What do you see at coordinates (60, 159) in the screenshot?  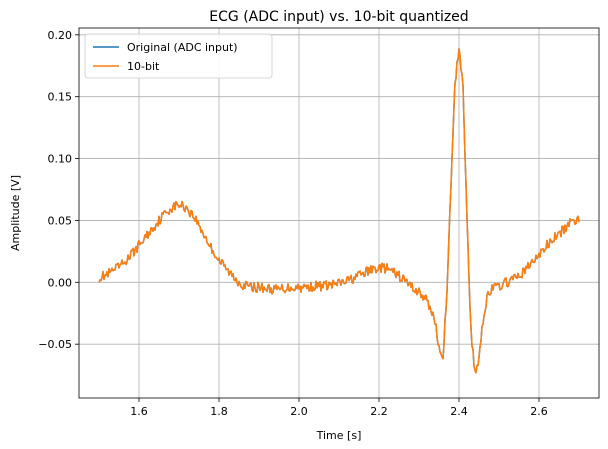 I see `y-tick-label: 0.10` at bounding box center [60, 159].